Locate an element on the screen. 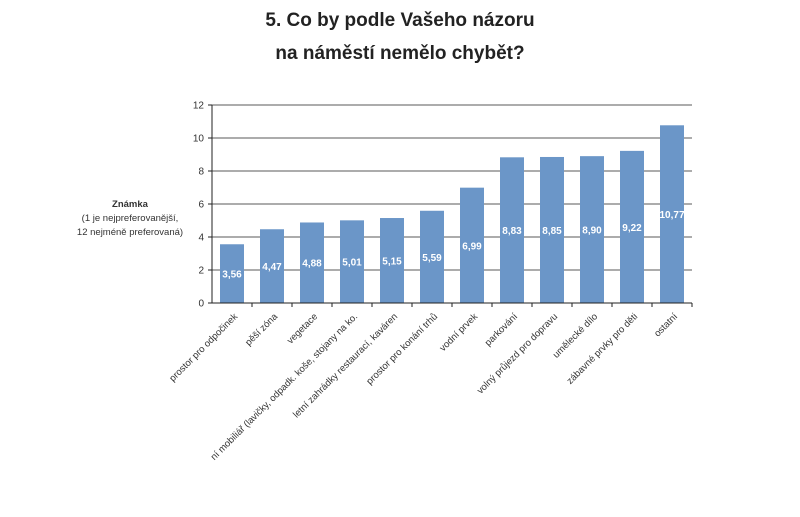 This screenshot has width=800, height=517. data-label: 4,88 is located at coordinates (312, 264).